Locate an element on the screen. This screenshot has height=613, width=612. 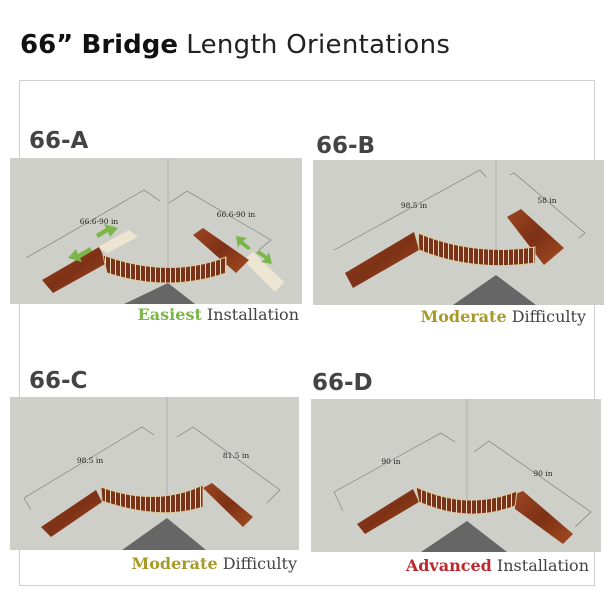
dimension-left: 90 in is located at coordinates (390, 461).